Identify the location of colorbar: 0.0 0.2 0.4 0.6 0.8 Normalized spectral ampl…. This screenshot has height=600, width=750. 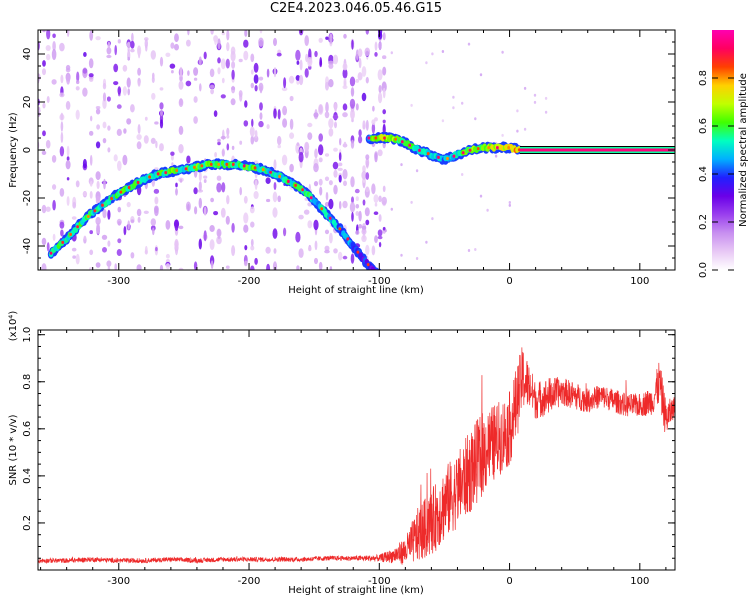
(723, 154).